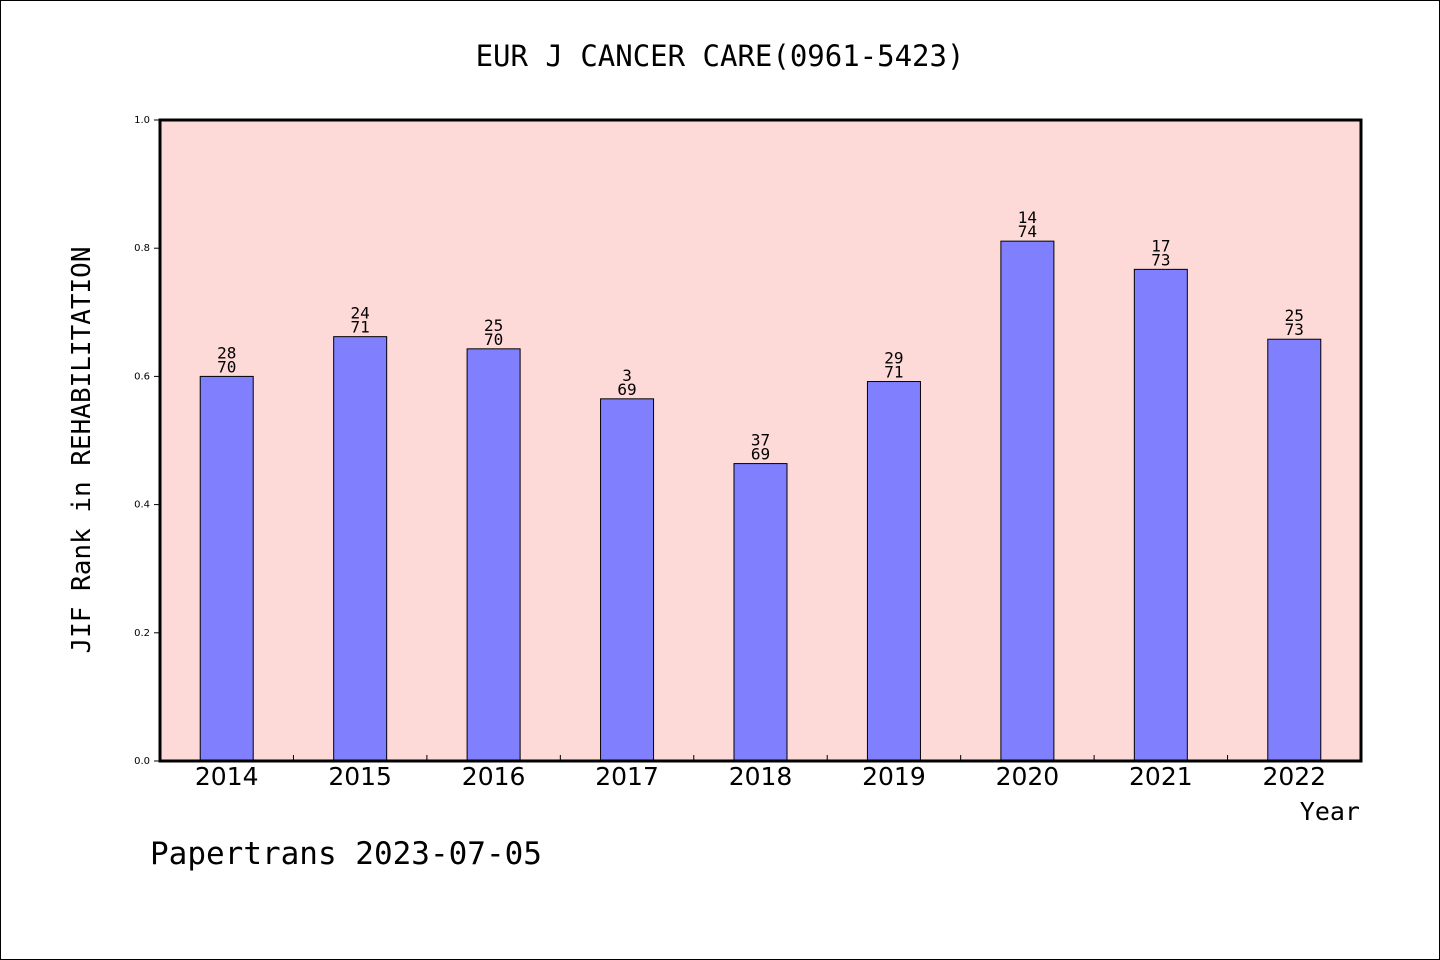 The height and width of the screenshot is (960, 1440). What do you see at coordinates (346, 854) in the screenshot?
I see `footer-credit: Papertrans 2023-07-05` at bounding box center [346, 854].